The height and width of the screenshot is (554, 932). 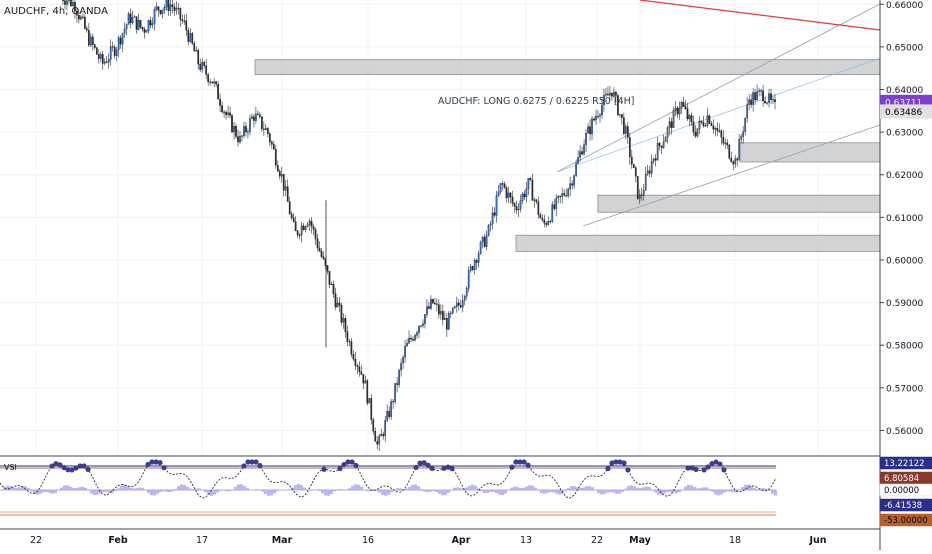 What do you see at coordinates (282, 540) in the screenshot?
I see `time-label: Mar` at bounding box center [282, 540].